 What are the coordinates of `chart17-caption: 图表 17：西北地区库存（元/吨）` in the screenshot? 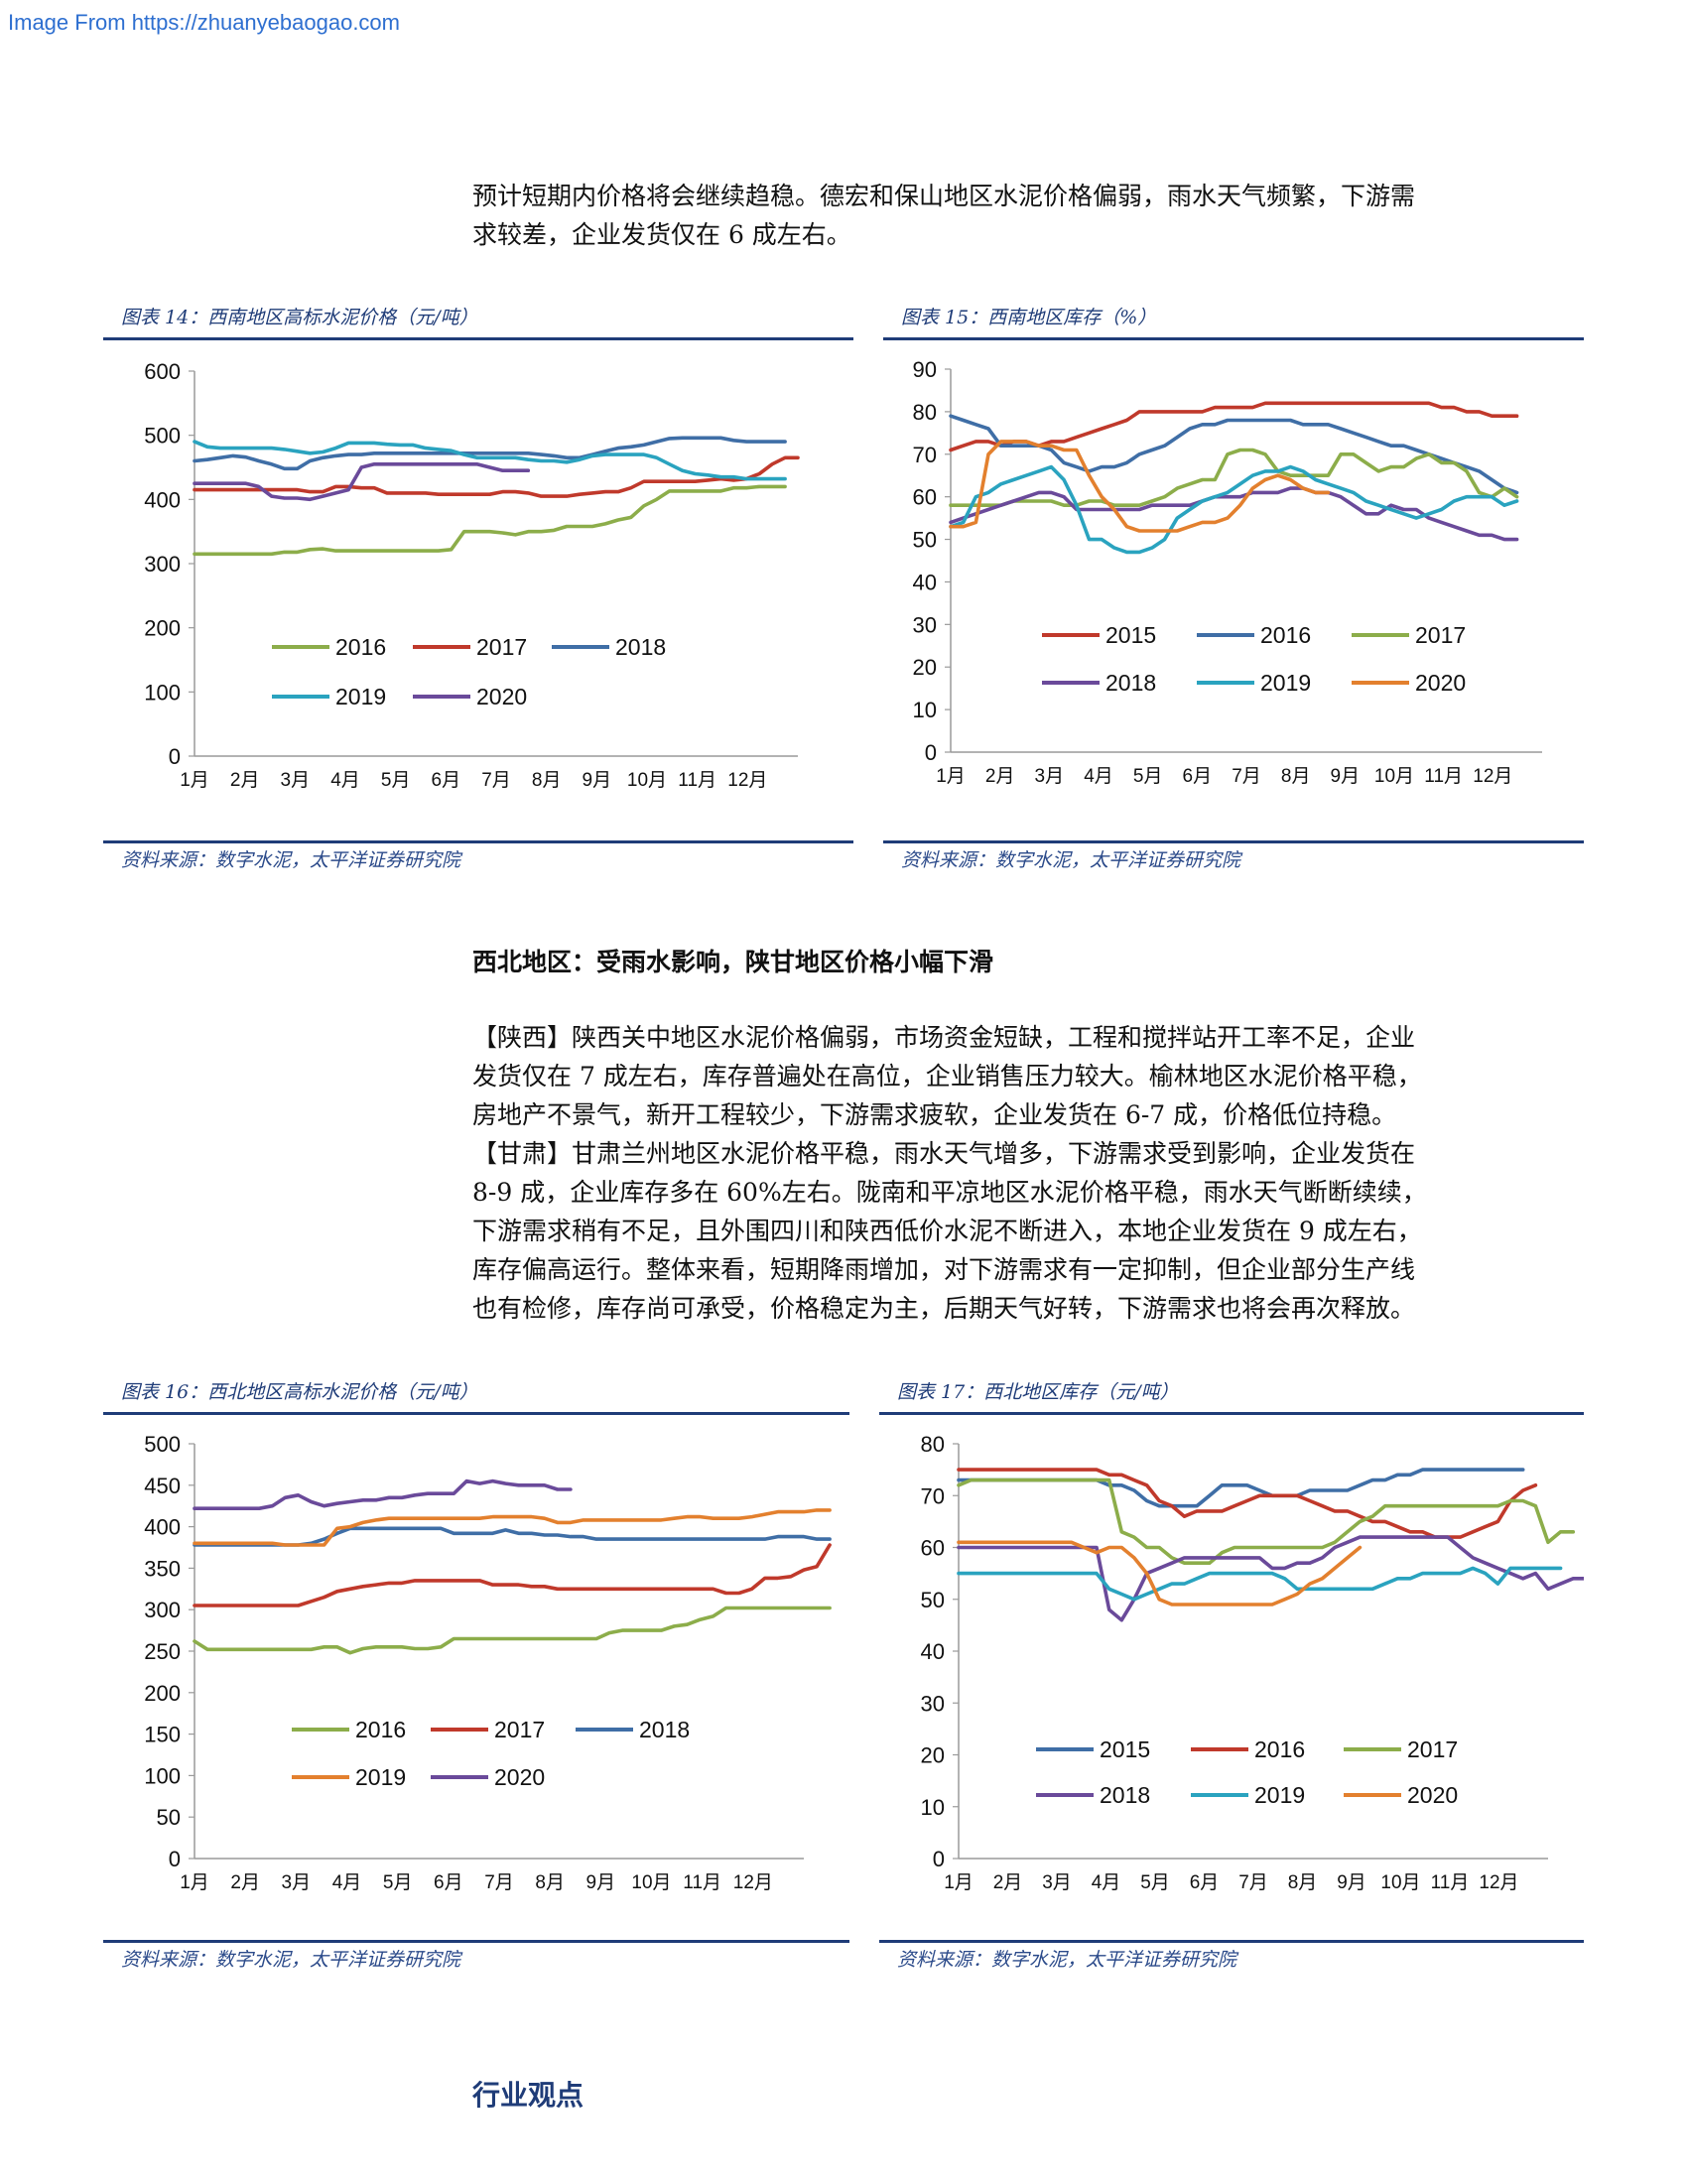 It's located at (1038, 1392).